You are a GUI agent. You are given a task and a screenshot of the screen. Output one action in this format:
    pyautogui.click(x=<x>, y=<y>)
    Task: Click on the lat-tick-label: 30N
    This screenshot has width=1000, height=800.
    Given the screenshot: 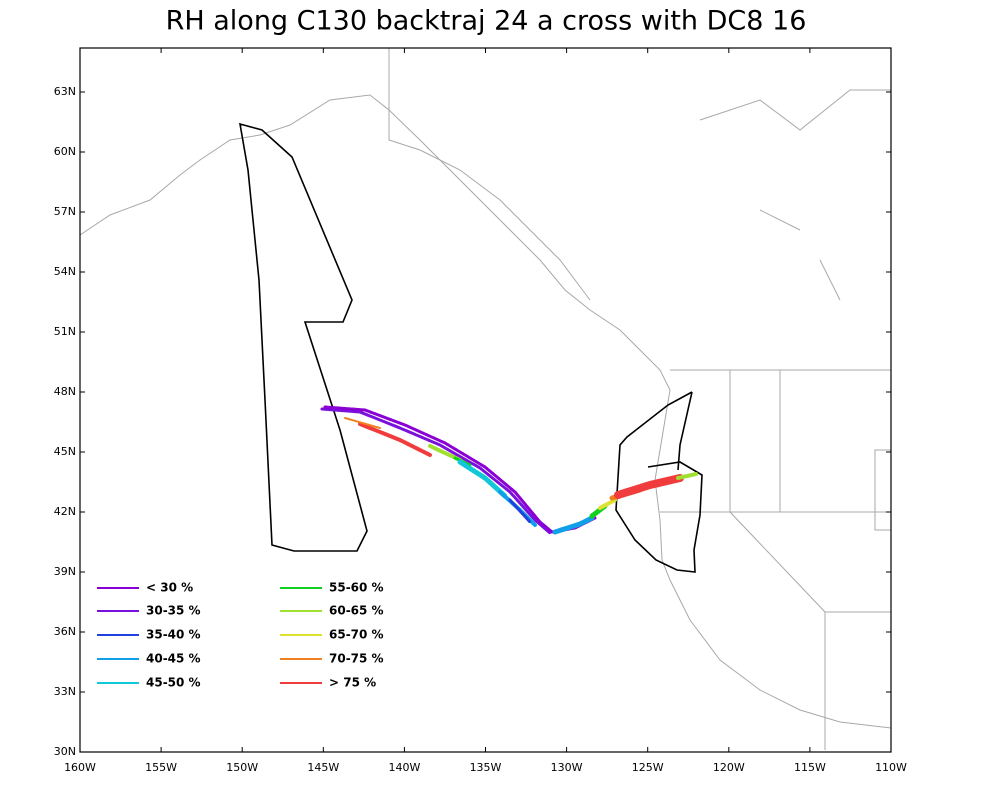 What is the action you would take?
    pyautogui.click(x=65, y=751)
    